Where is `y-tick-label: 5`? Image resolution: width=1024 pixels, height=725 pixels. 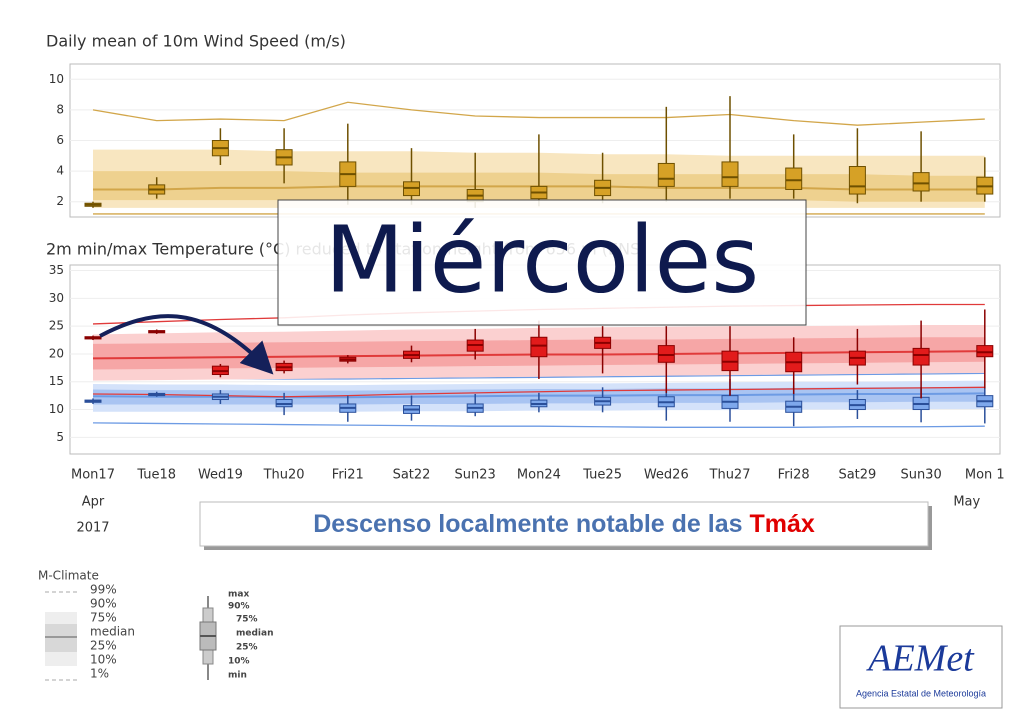
y-tick-label: 5 is located at coordinates (60, 437).